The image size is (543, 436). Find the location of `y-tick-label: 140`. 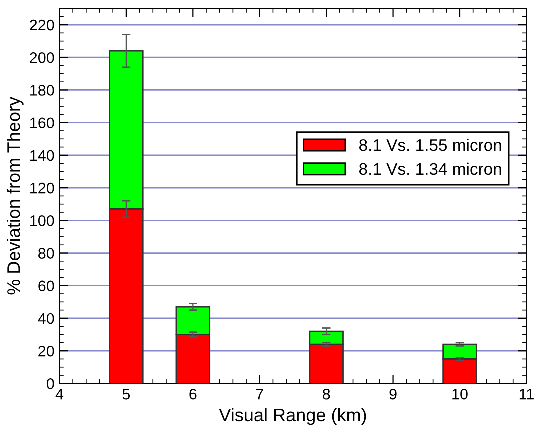

y-tick-label: 140 is located at coordinates (42, 156).